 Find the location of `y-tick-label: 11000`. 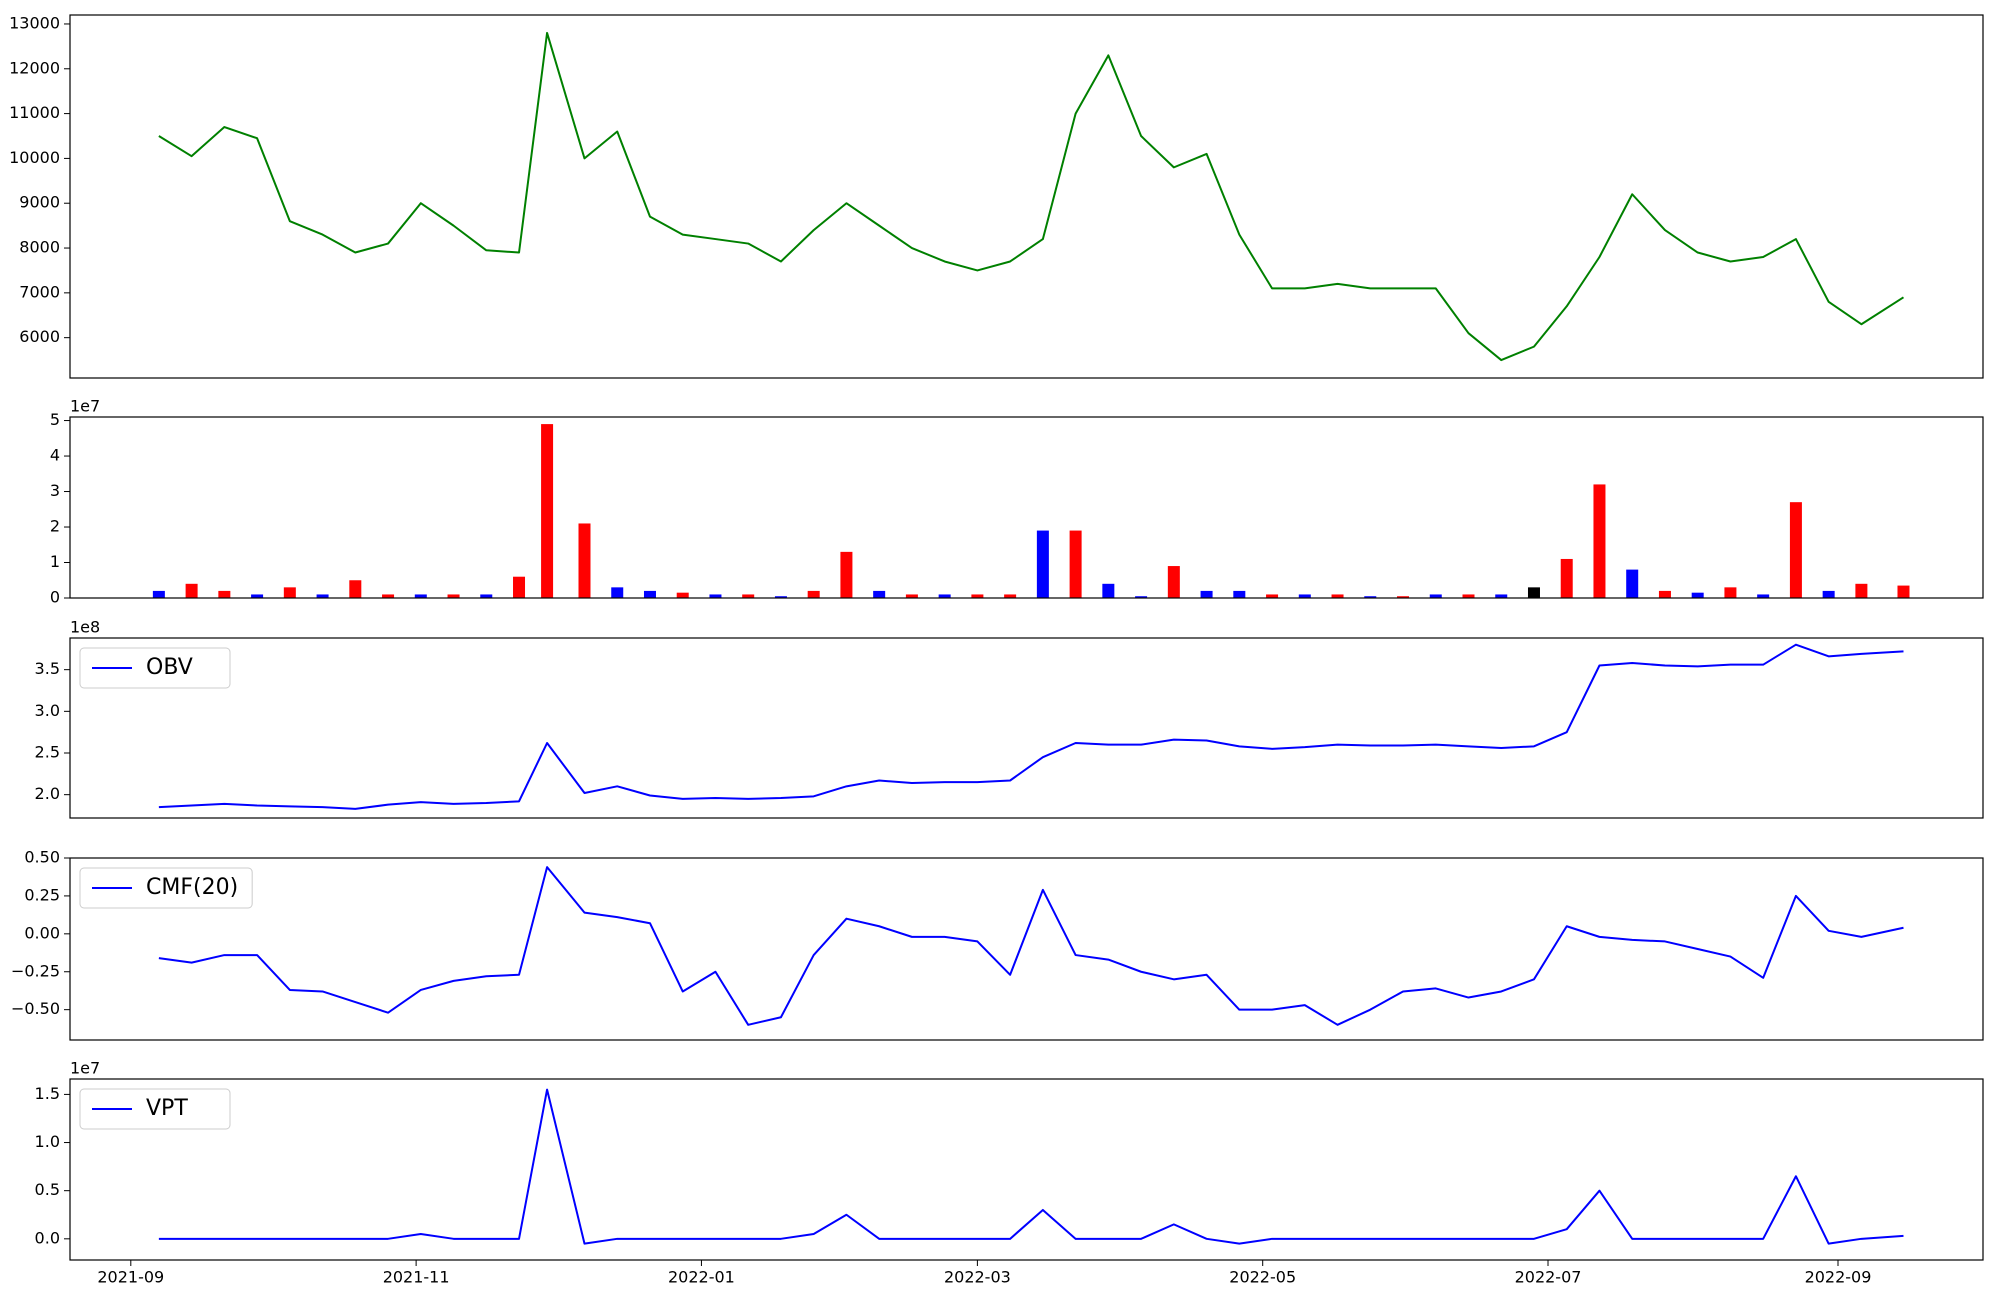

y-tick-label: 11000 is located at coordinates (34, 112).